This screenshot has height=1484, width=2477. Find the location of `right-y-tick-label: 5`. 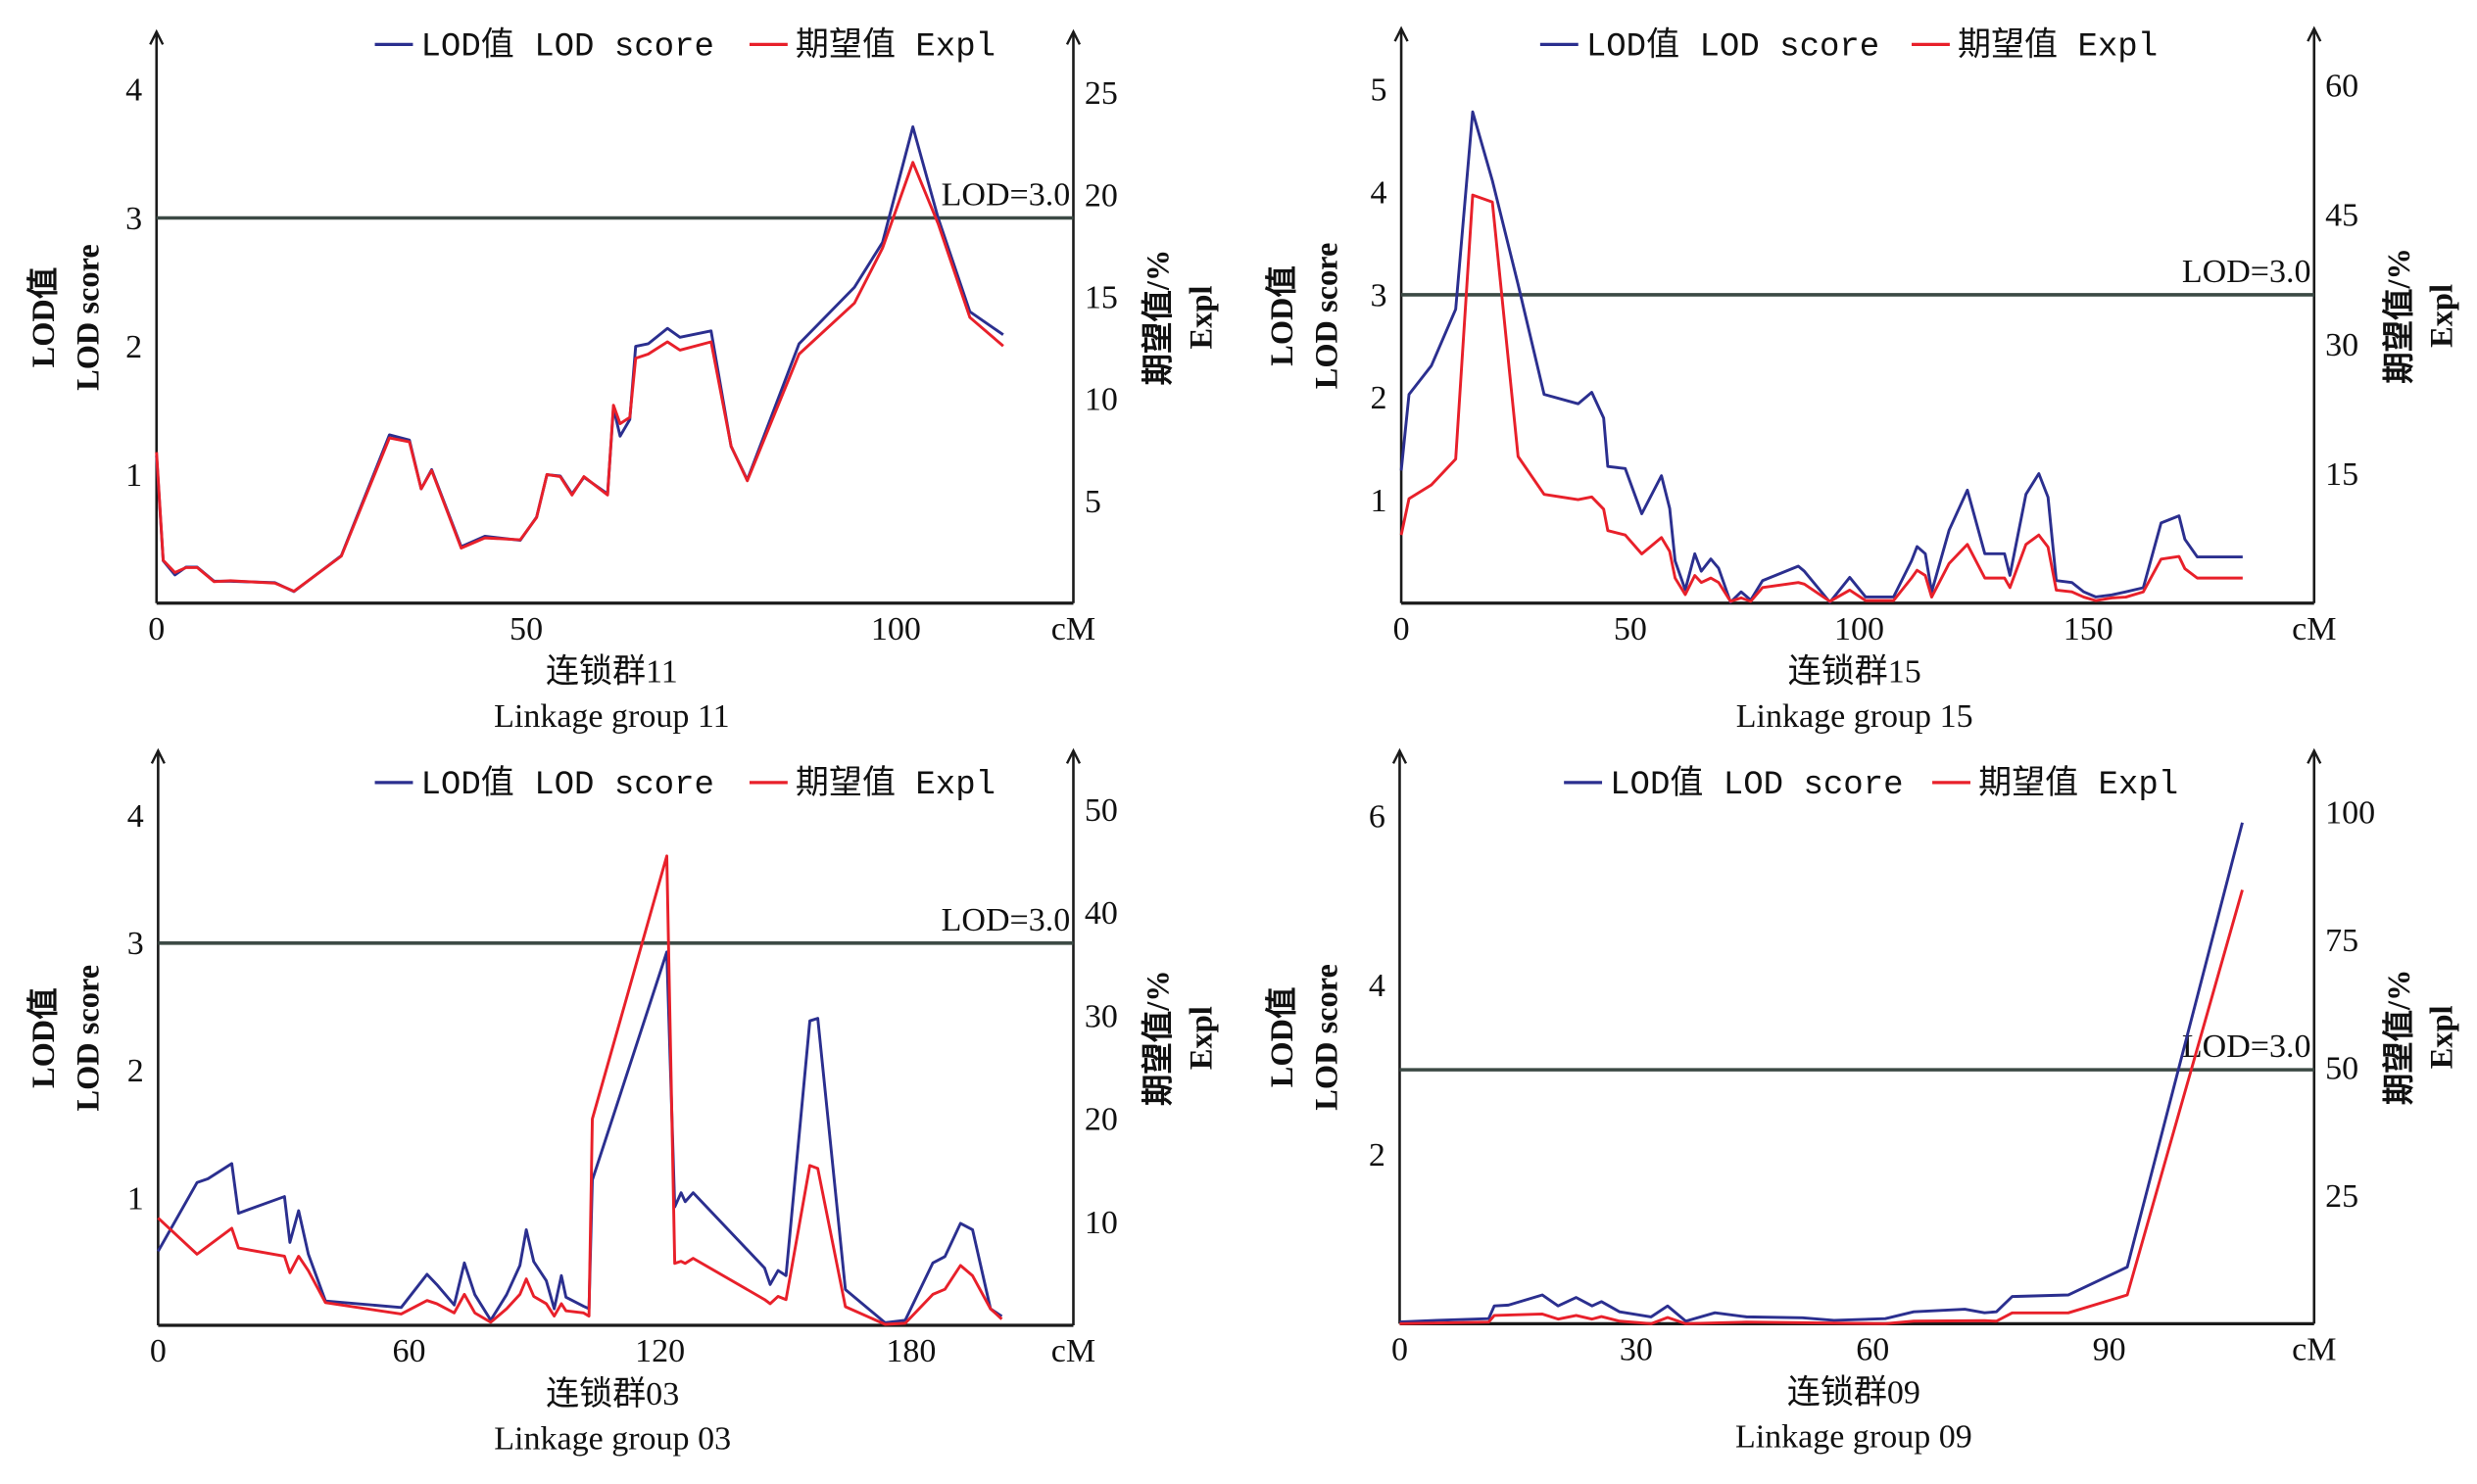

right-y-tick-label: 5 is located at coordinates (1093, 502).